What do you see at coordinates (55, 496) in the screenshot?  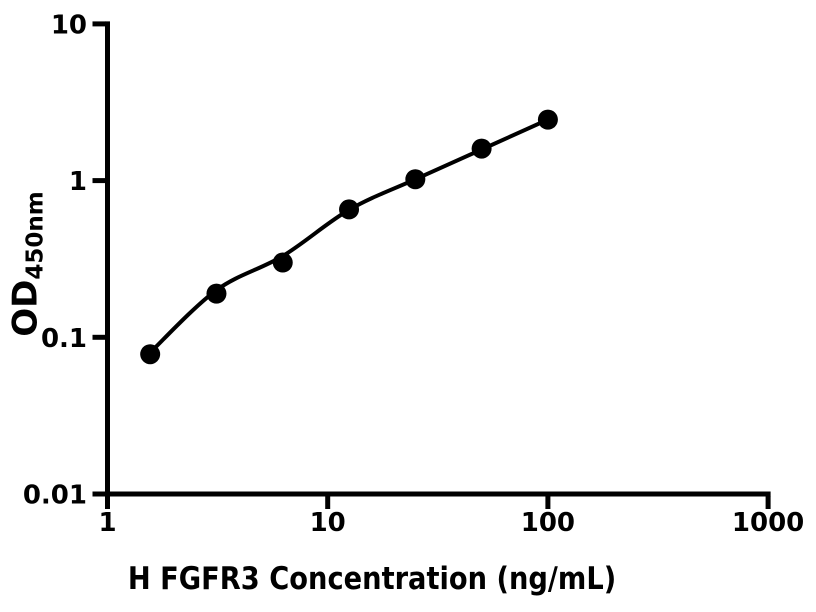 I see `y-tick-label: 0.01` at bounding box center [55, 496].